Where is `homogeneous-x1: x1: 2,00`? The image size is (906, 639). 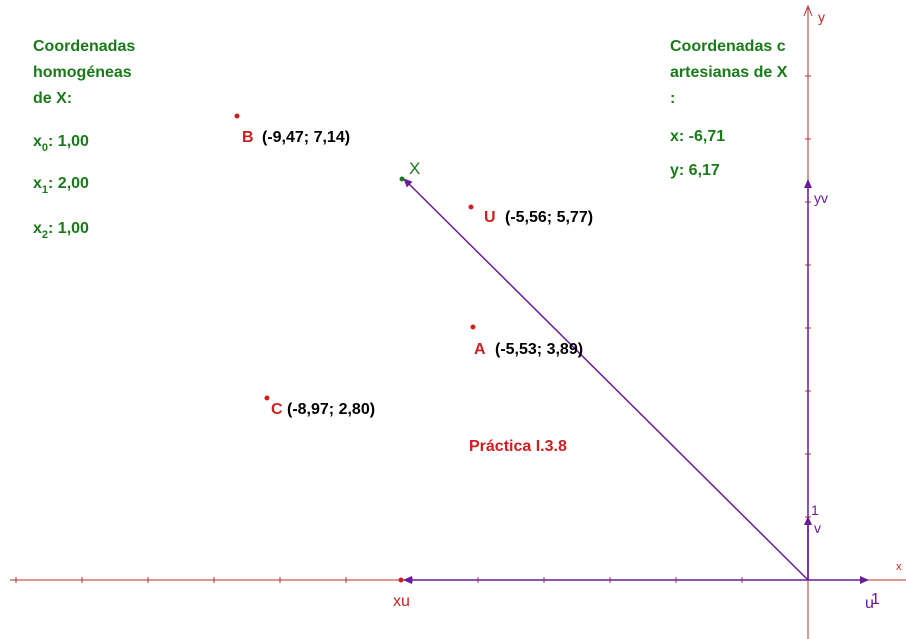
homogeneous-x1: x1: 2,00 is located at coordinates (61, 185).